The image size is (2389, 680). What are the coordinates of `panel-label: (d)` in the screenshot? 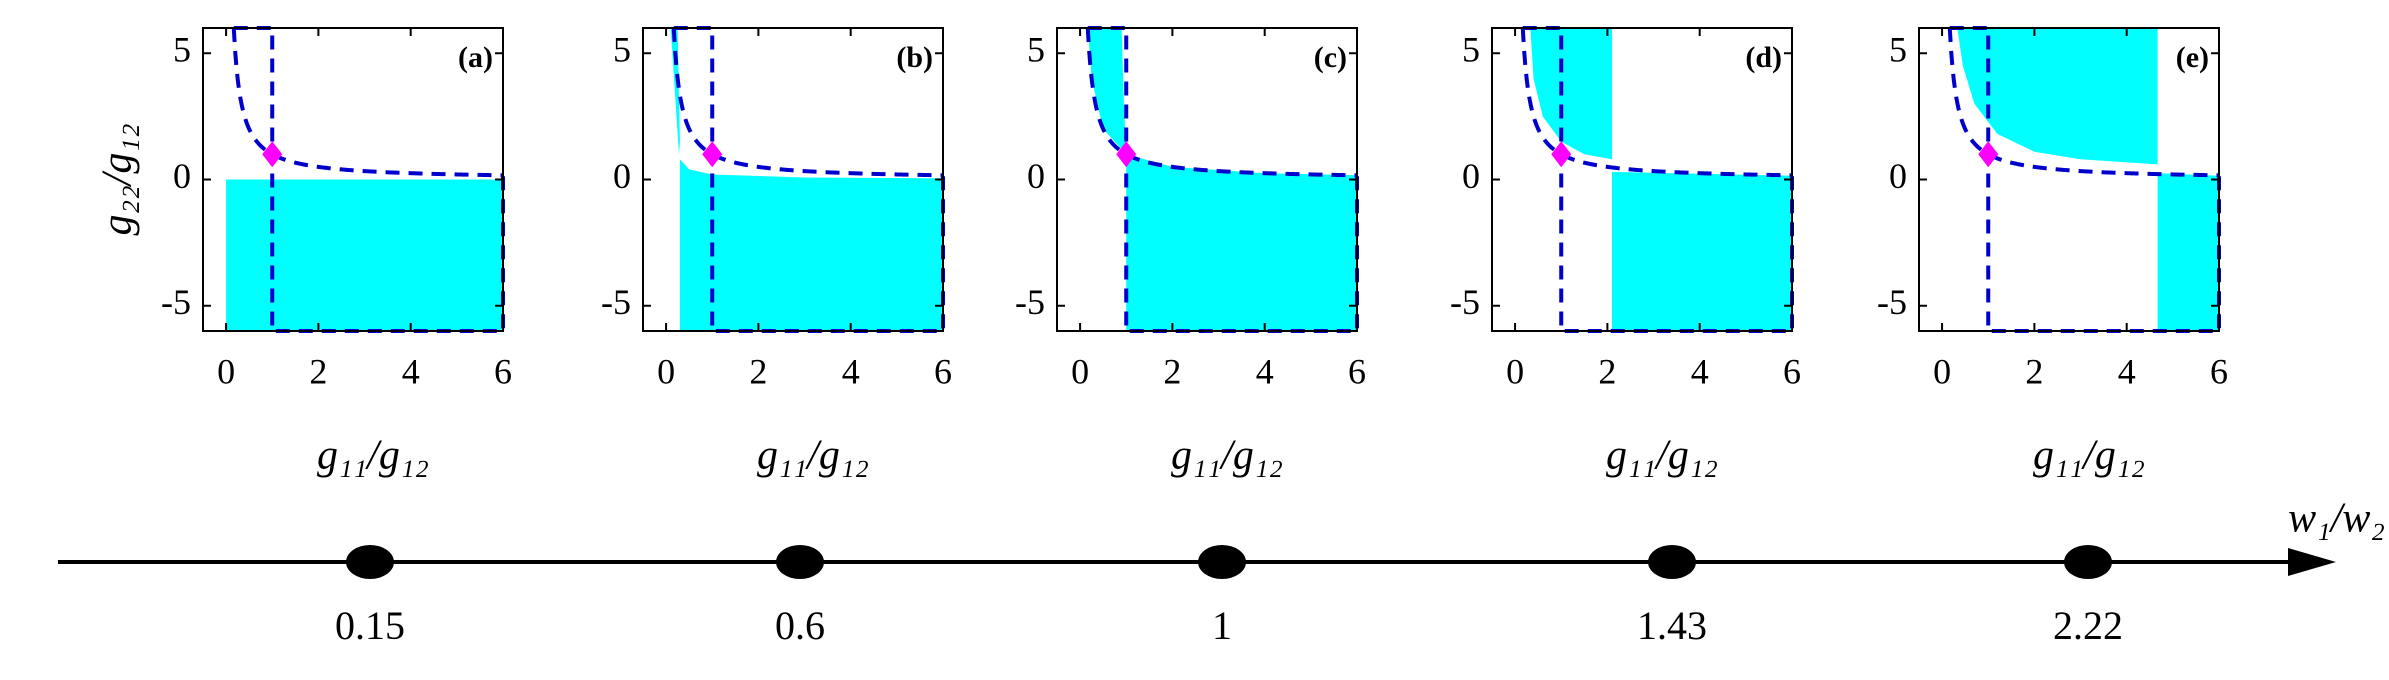 It's located at (1763, 57).